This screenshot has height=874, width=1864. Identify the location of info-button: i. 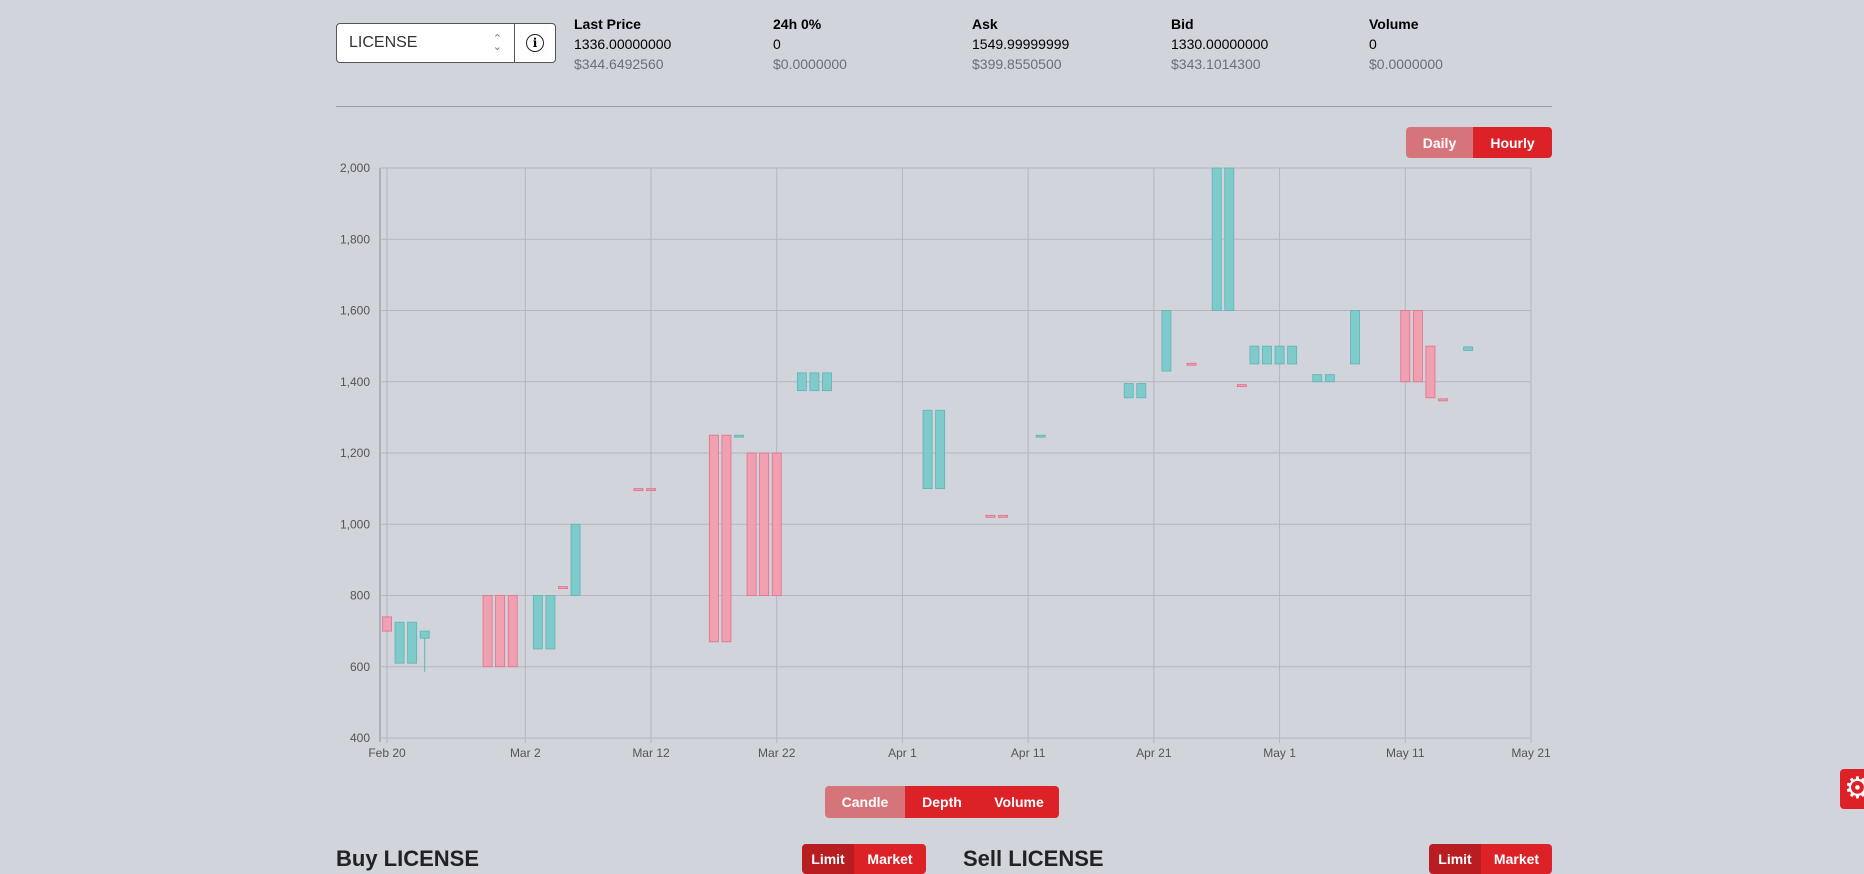
(534, 43).